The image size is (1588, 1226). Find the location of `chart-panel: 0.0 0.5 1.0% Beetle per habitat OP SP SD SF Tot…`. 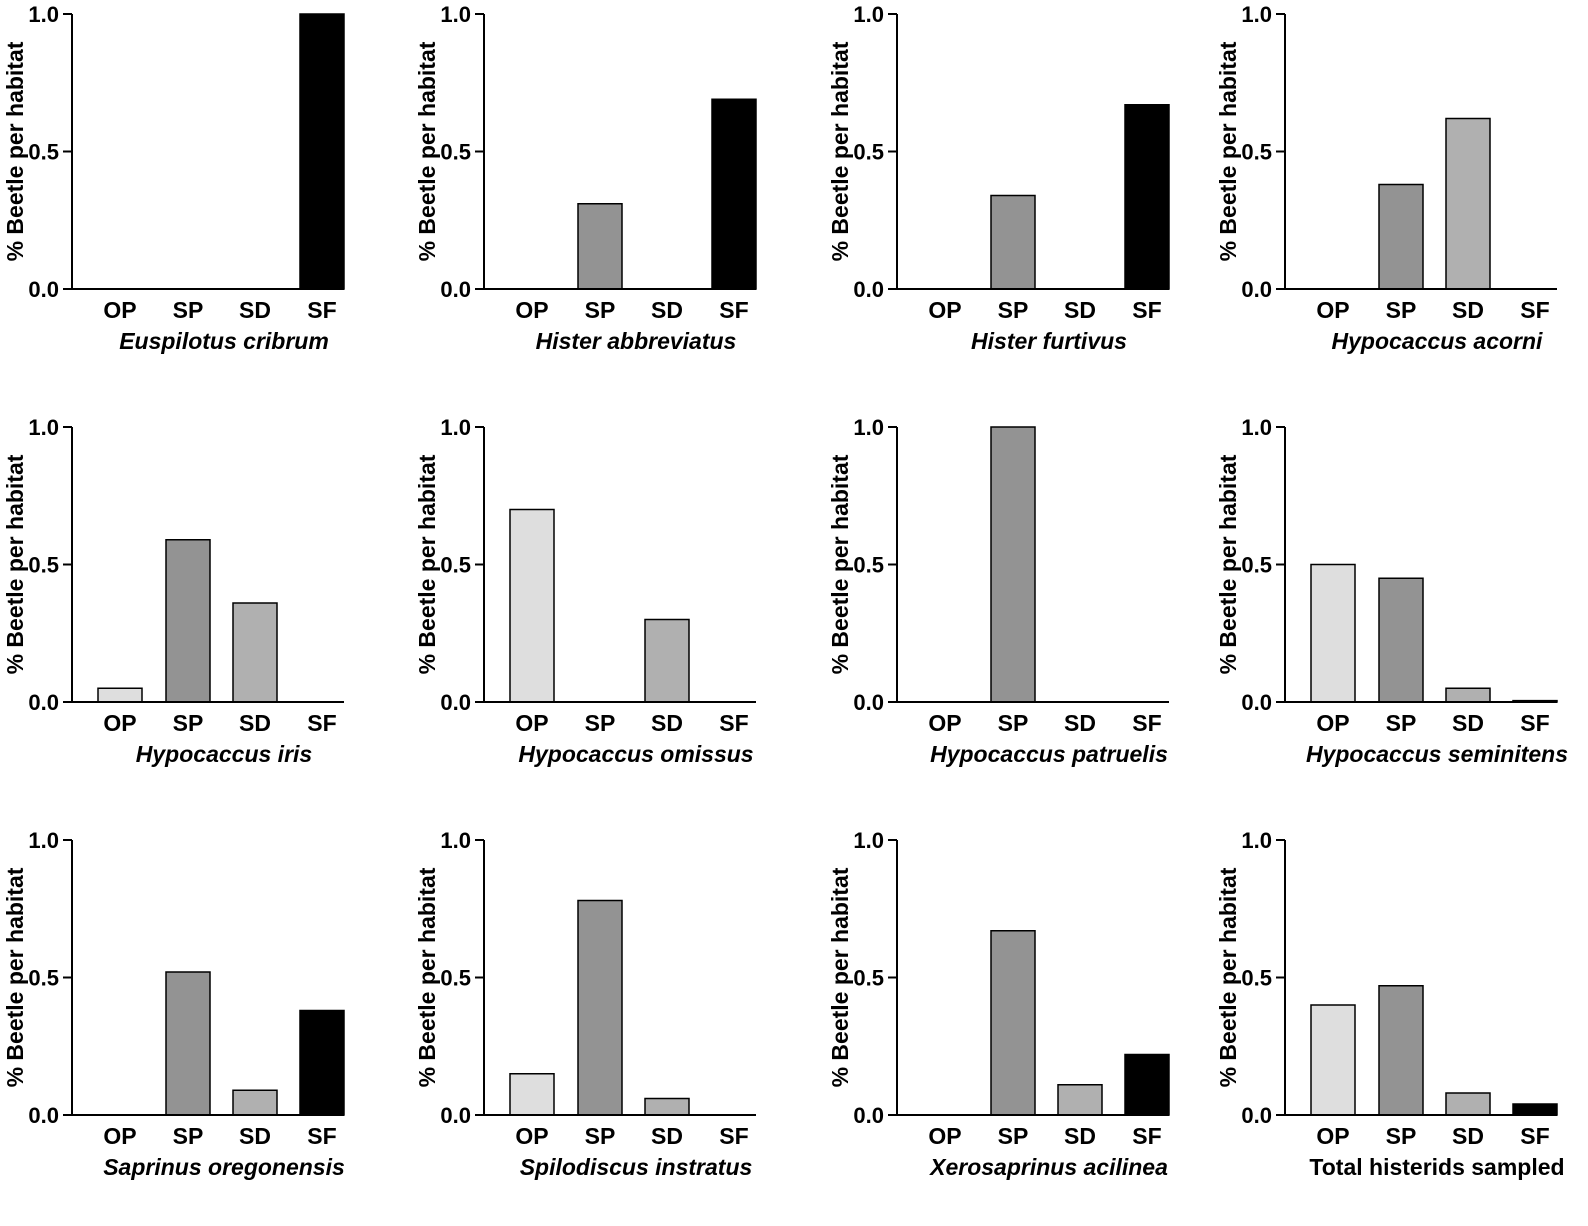

chart-panel: 0.0 0.5 1.0% Beetle per habitat OP SP SD SF Tot… is located at coordinates (1400, 1026).